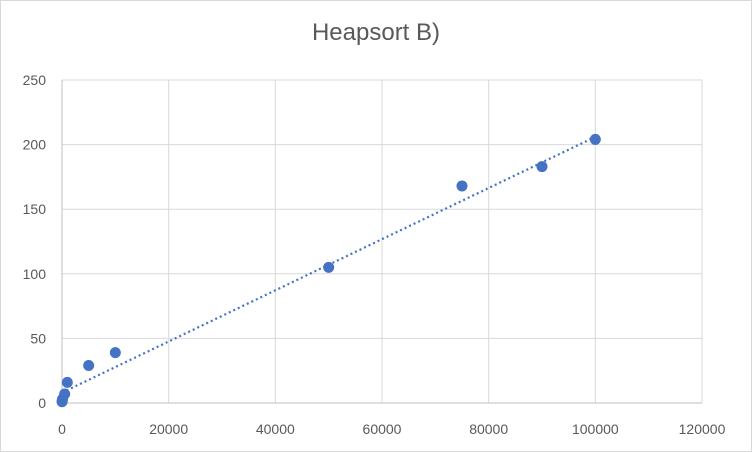 Image resolution: width=752 pixels, height=452 pixels. I want to click on x-tick-label: 100000, so click(595, 429).